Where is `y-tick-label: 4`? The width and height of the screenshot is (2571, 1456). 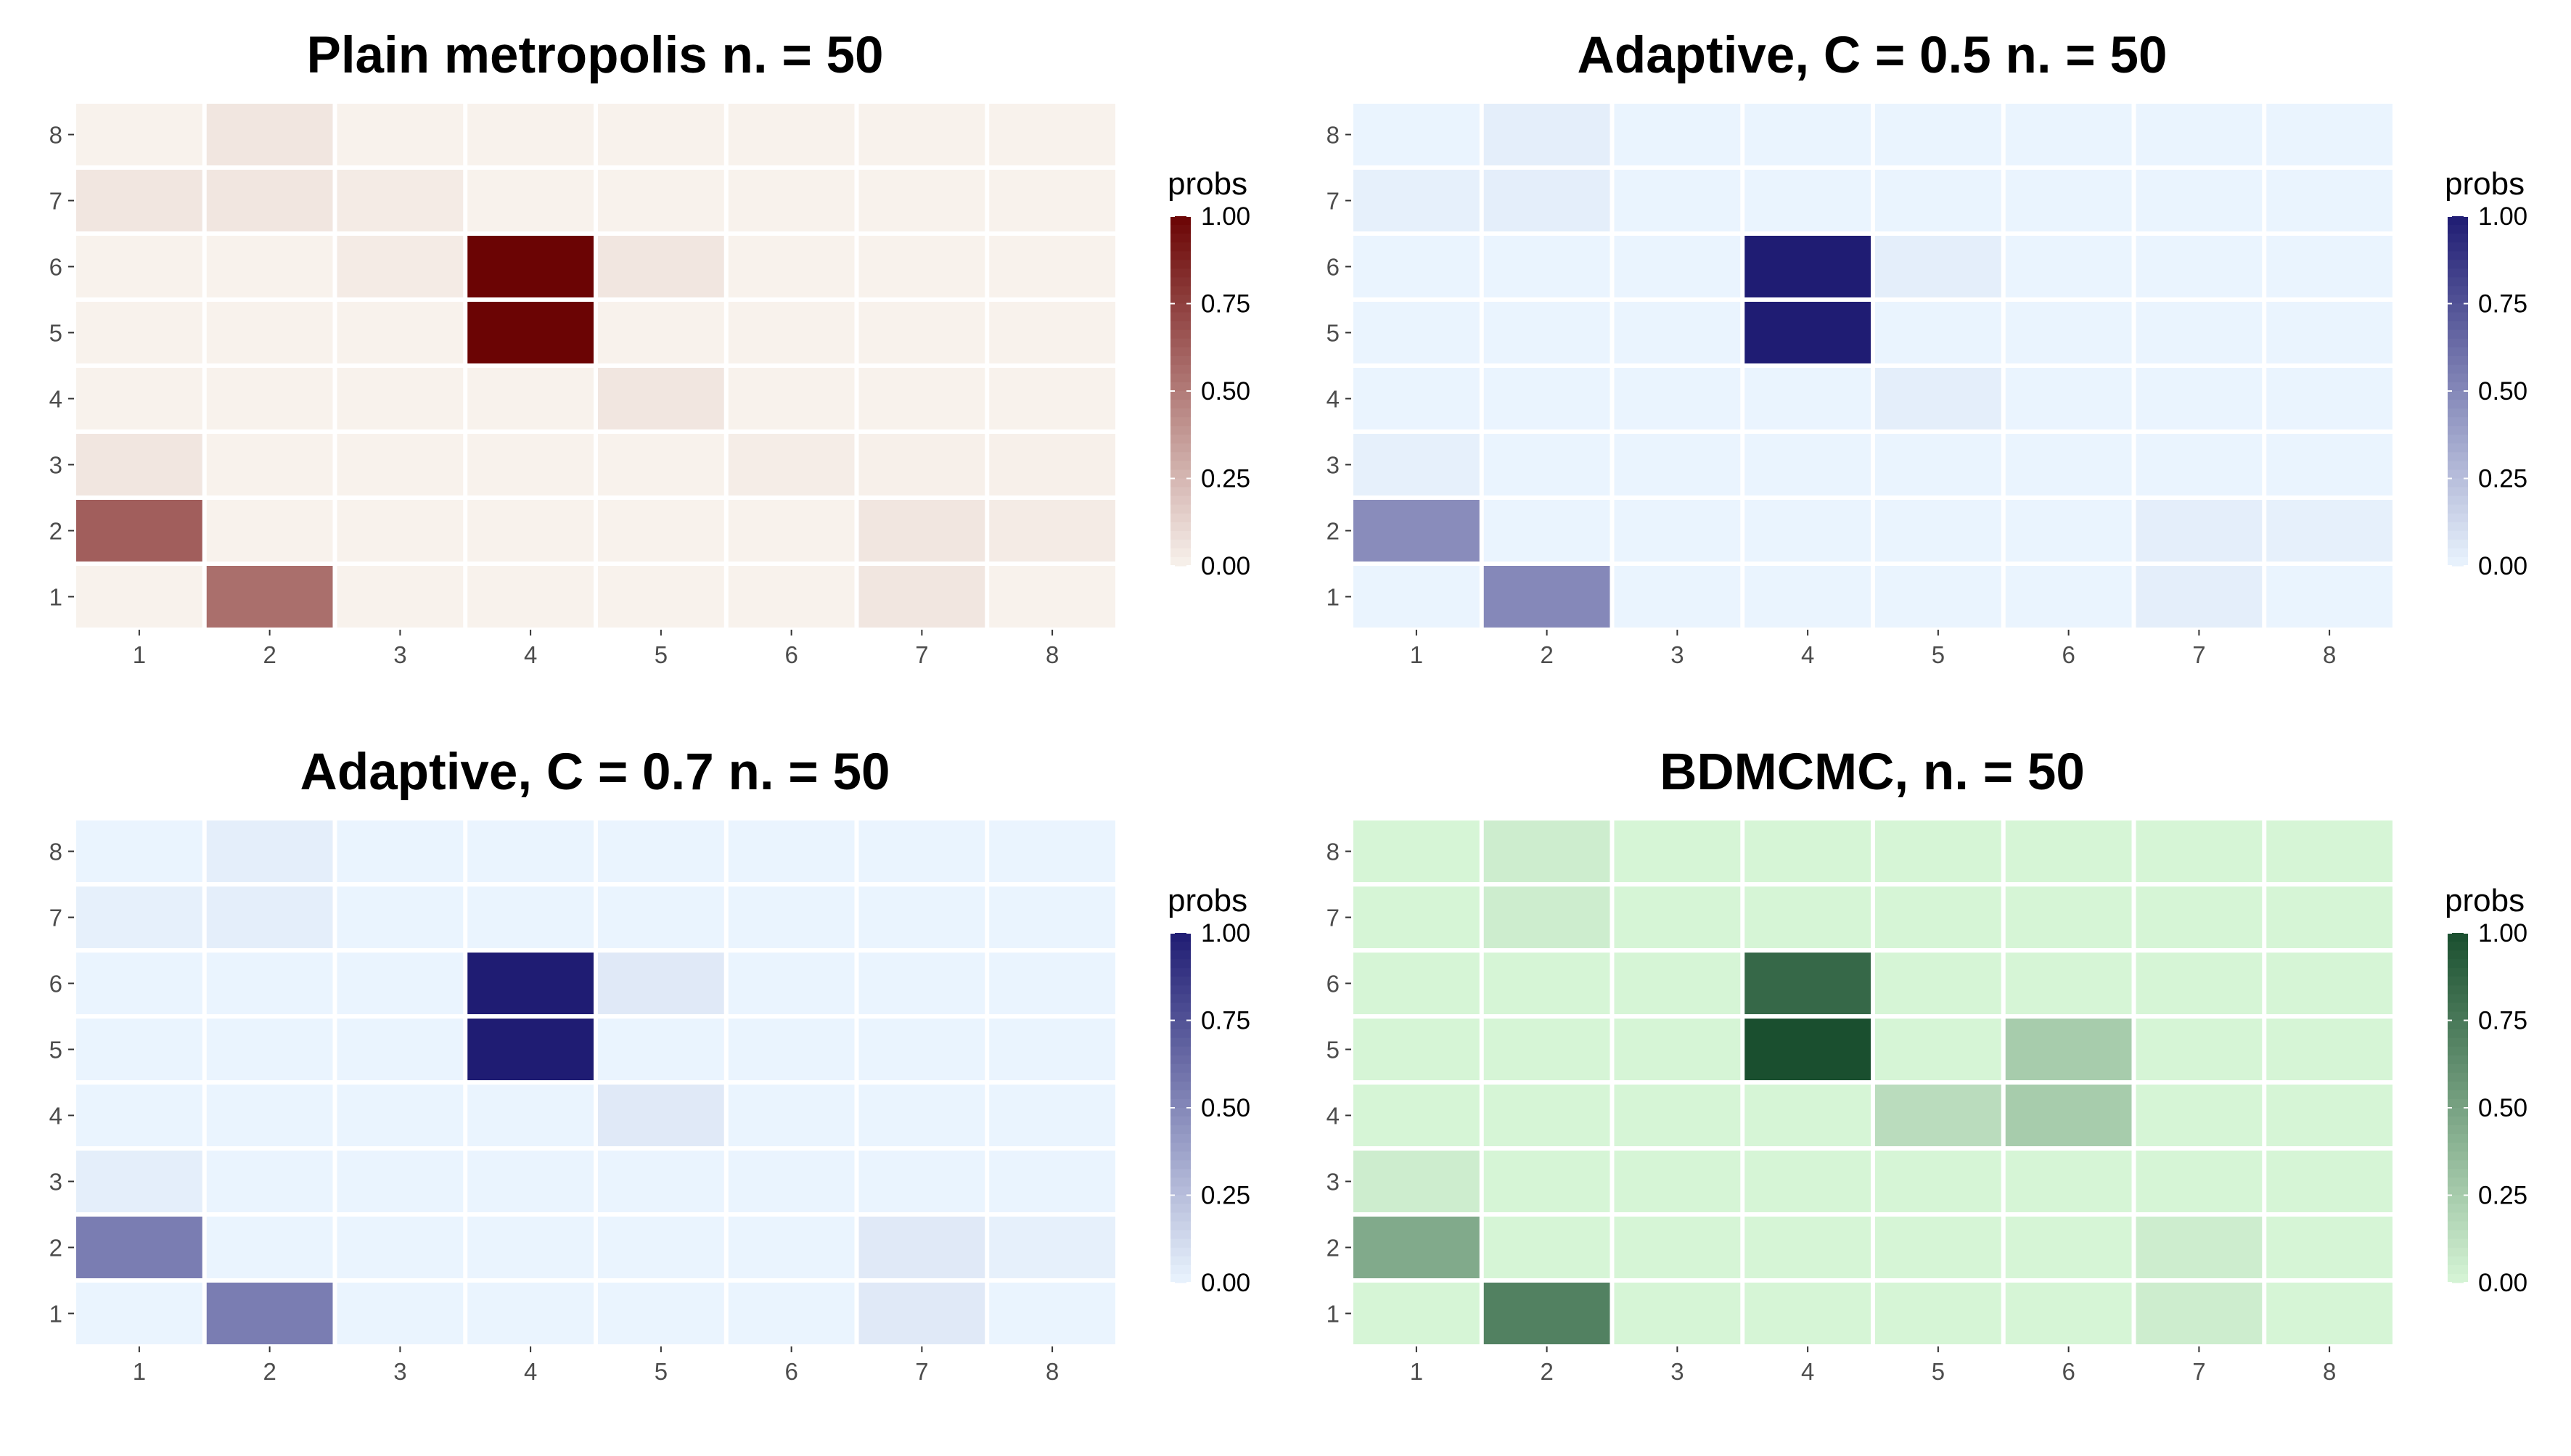
y-tick-label: 4 is located at coordinates (1333, 400).